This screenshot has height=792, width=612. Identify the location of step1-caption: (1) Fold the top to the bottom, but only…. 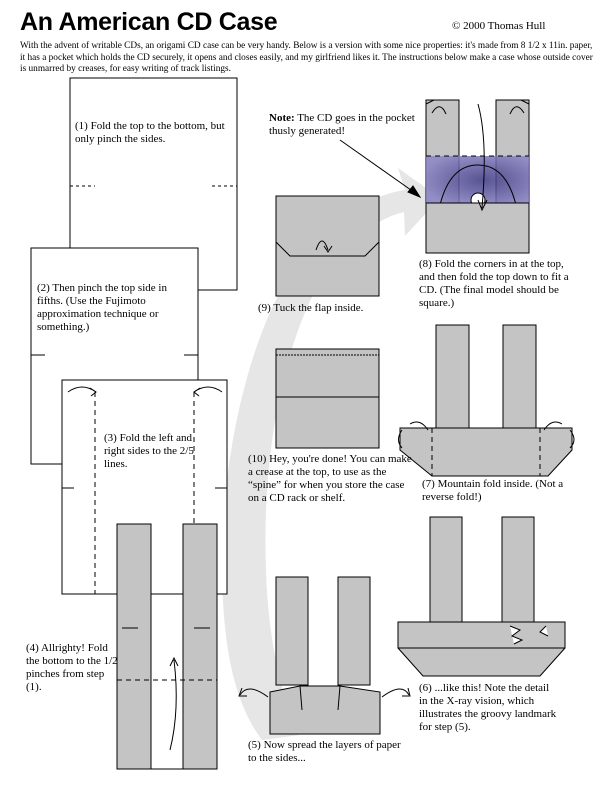
(150, 132).